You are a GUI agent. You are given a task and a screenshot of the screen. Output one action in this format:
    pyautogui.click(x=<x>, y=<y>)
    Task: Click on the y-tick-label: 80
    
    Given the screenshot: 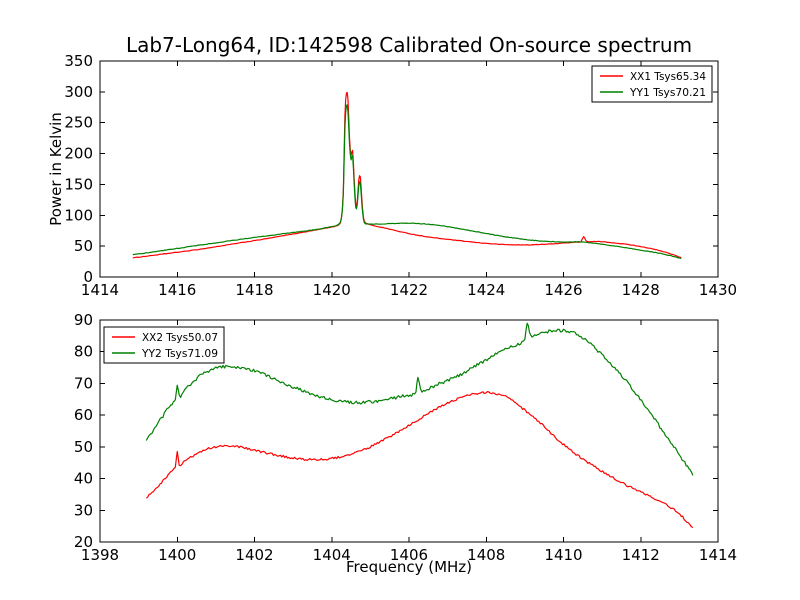 What is the action you would take?
    pyautogui.click(x=83, y=352)
    